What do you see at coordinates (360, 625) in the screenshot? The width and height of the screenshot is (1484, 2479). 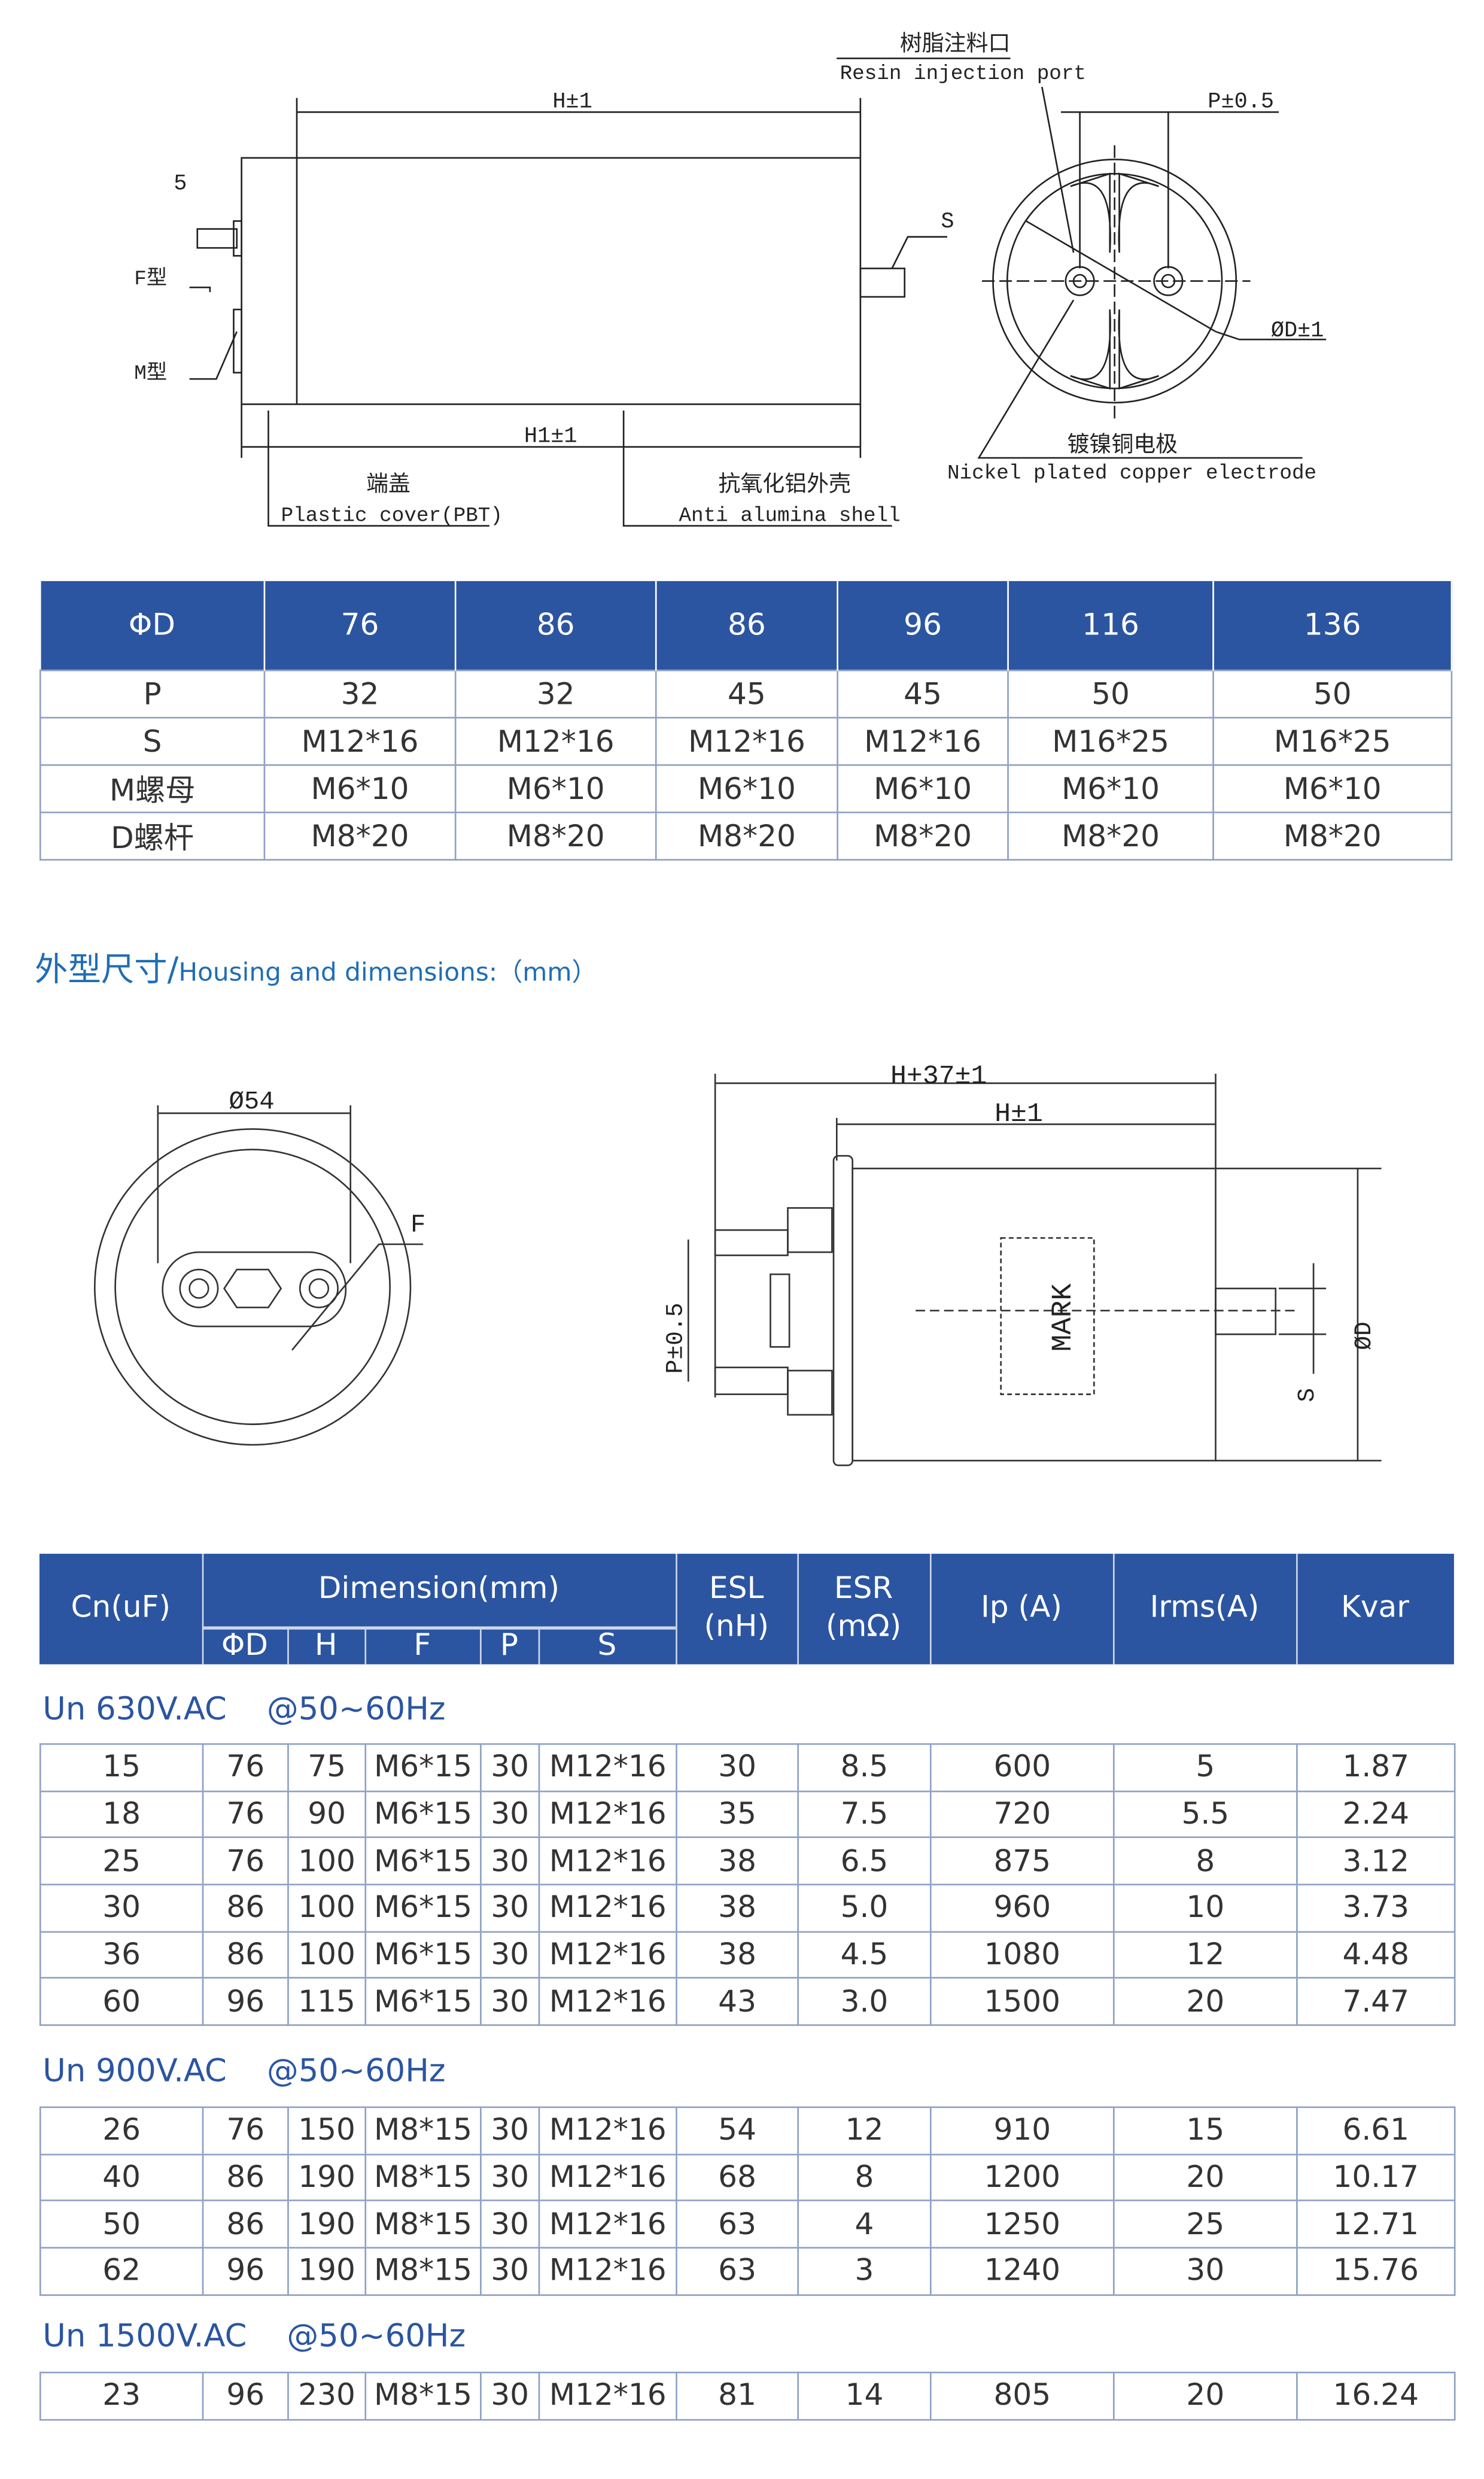 I see `header-cell: 76` at bounding box center [360, 625].